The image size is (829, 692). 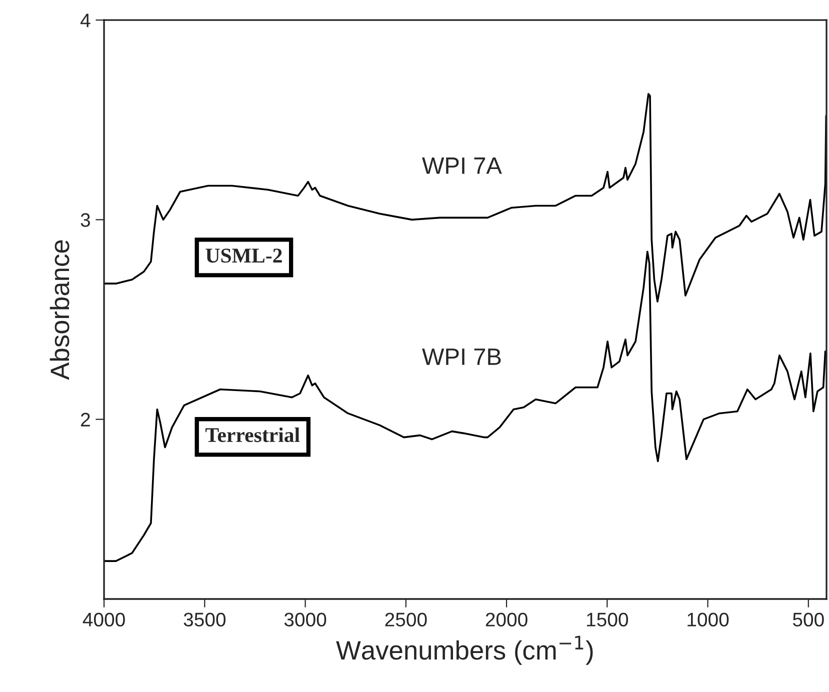 I want to click on y-tick-label: 2, so click(x=85, y=419).